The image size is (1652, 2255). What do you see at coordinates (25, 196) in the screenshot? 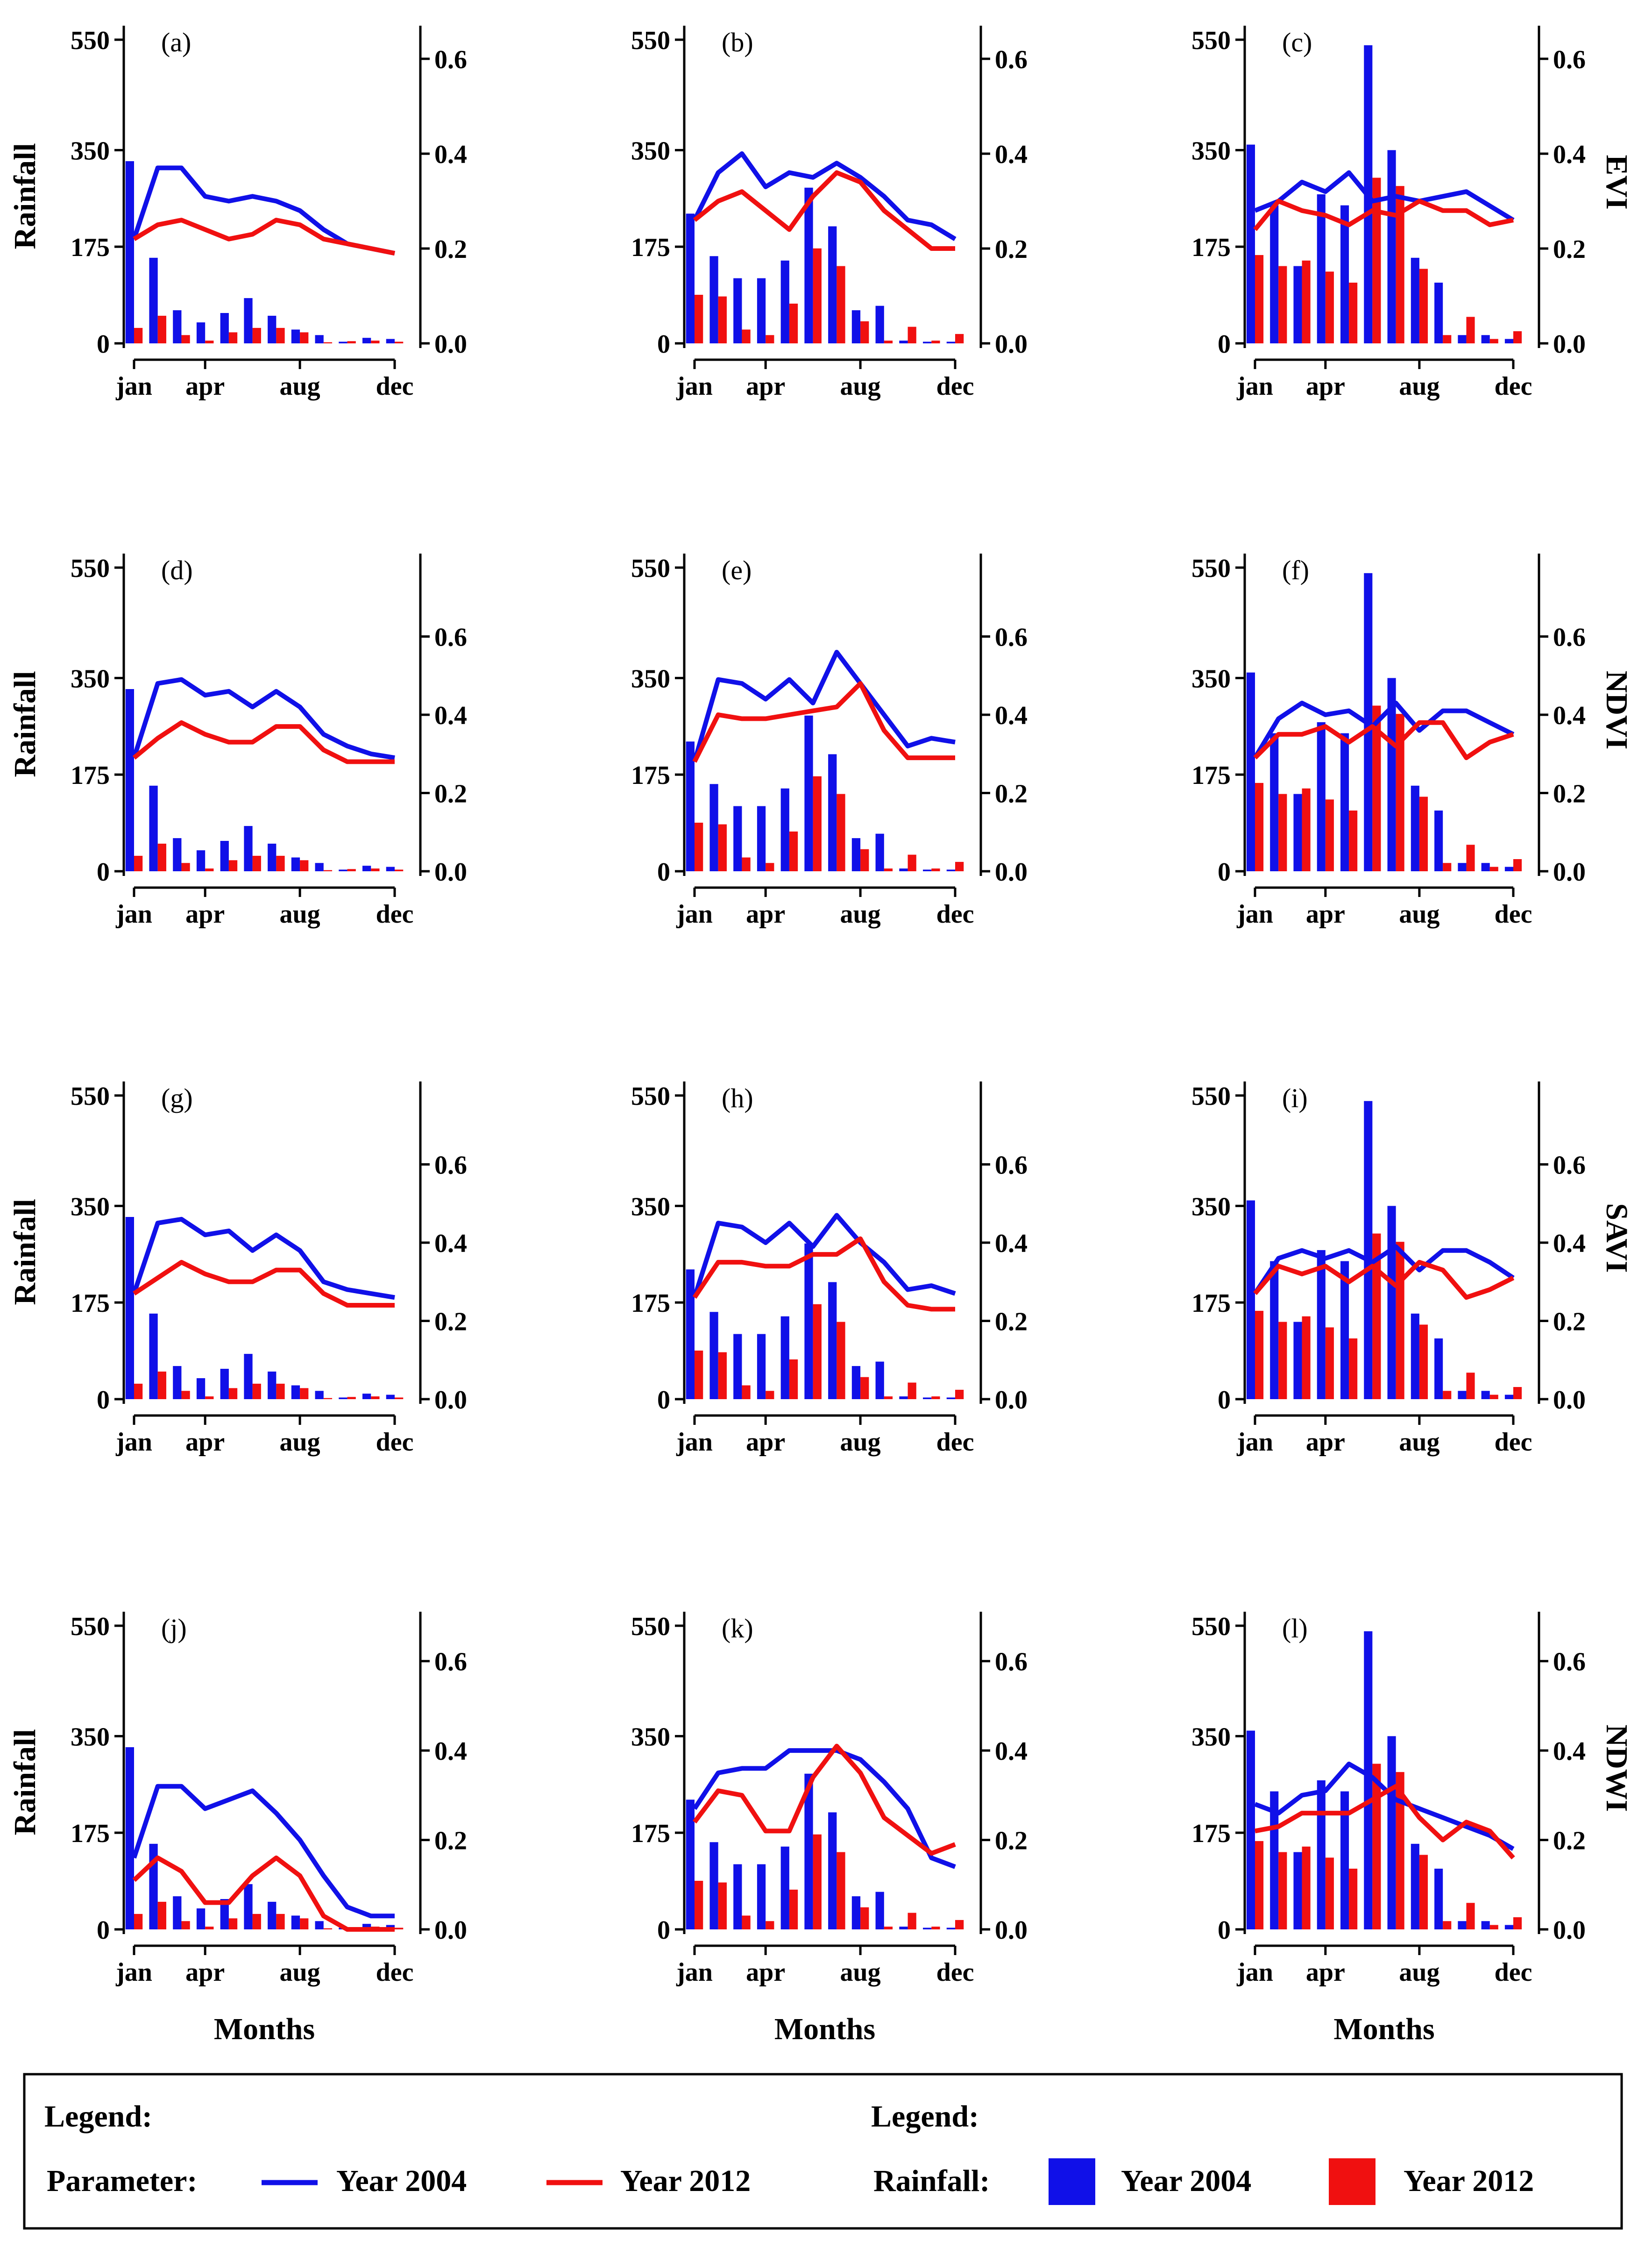
I see `rainfall-axis-title: Rainfall` at bounding box center [25, 196].